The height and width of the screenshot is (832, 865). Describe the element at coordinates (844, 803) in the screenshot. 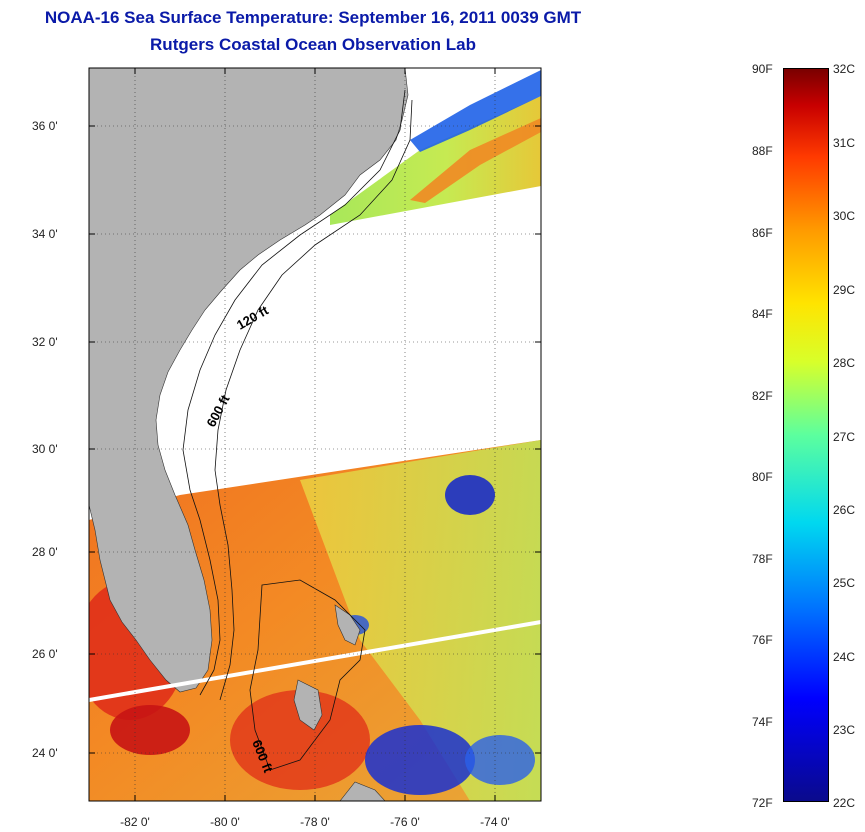

I see `colorbar-celsius-label: 22C` at that location.